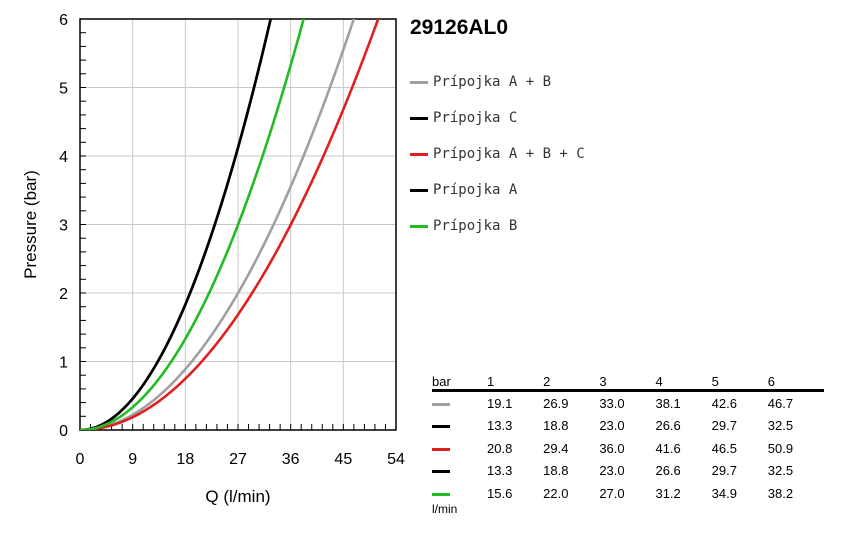 The image size is (863, 552). I want to click on table-header-cell: 2, so click(547, 381).